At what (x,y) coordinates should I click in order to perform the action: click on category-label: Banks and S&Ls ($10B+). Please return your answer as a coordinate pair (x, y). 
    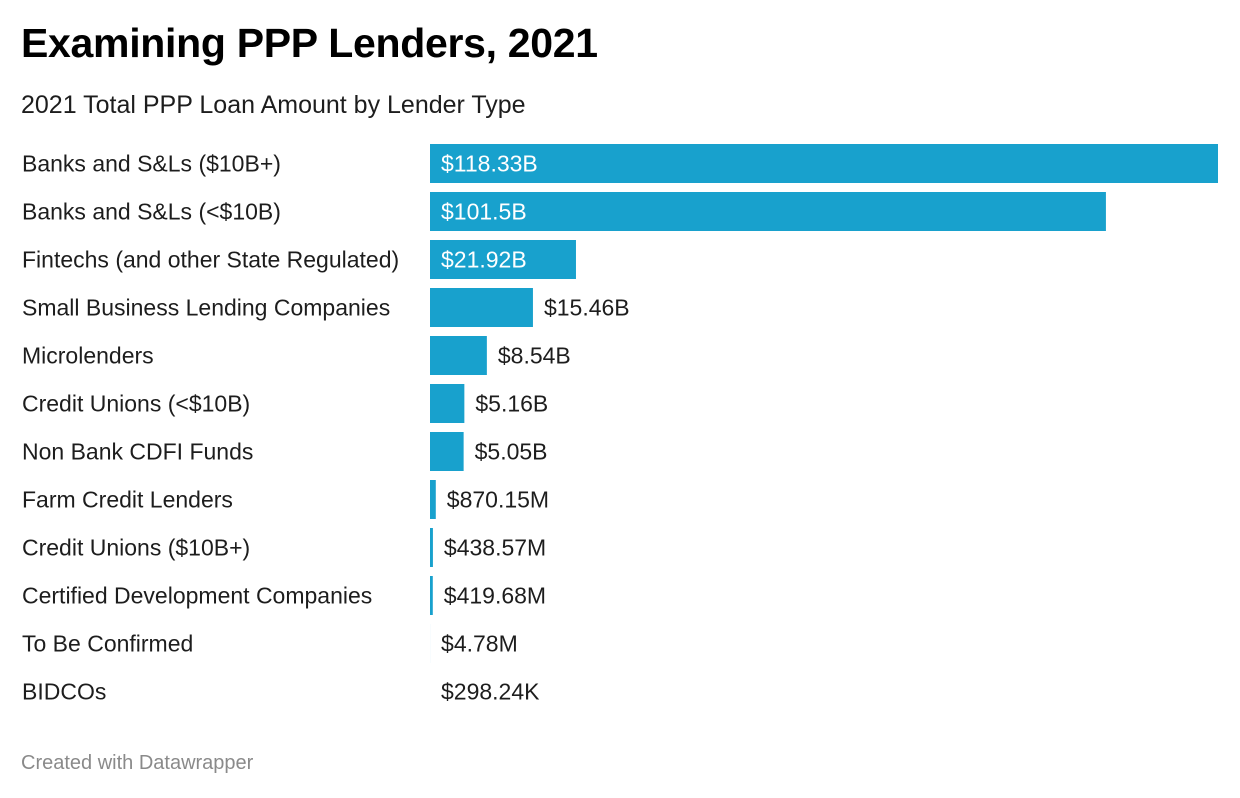
    Looking at the image, I should click on (151, 164).